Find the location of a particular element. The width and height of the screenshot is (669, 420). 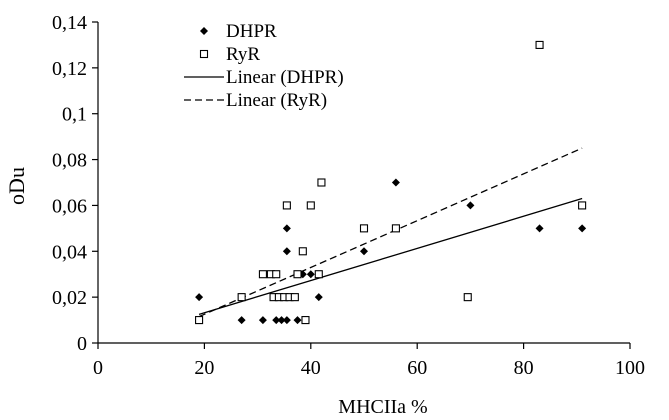

legend-entry-ryr: RyR is located at coordinates (243, 54).